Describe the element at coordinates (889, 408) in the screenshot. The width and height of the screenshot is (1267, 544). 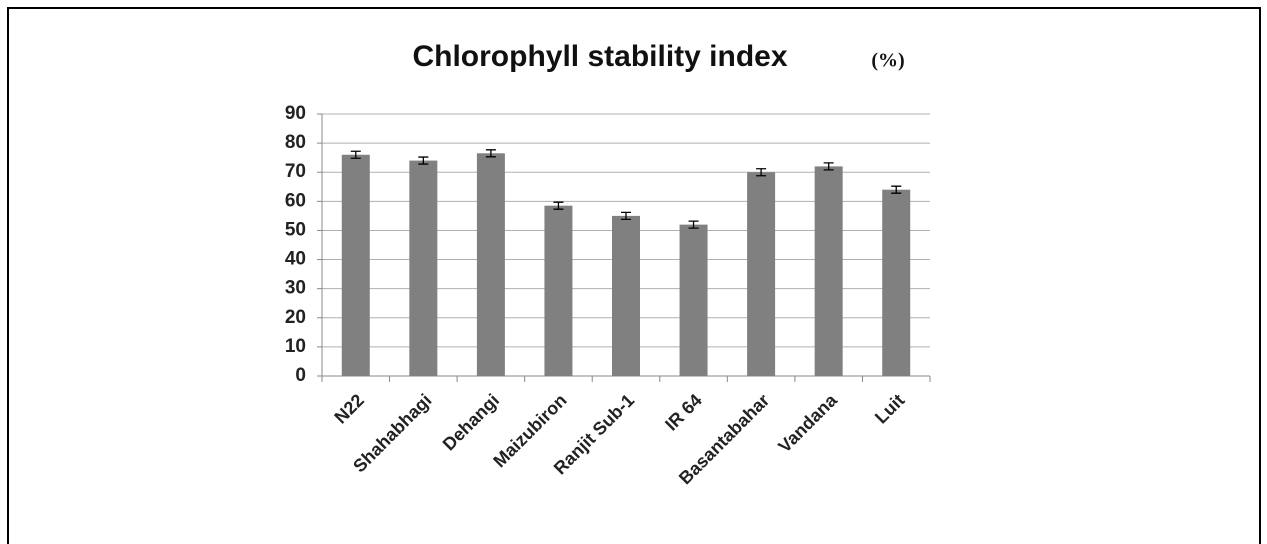
I see `x-tick-label: Luit` at that location.